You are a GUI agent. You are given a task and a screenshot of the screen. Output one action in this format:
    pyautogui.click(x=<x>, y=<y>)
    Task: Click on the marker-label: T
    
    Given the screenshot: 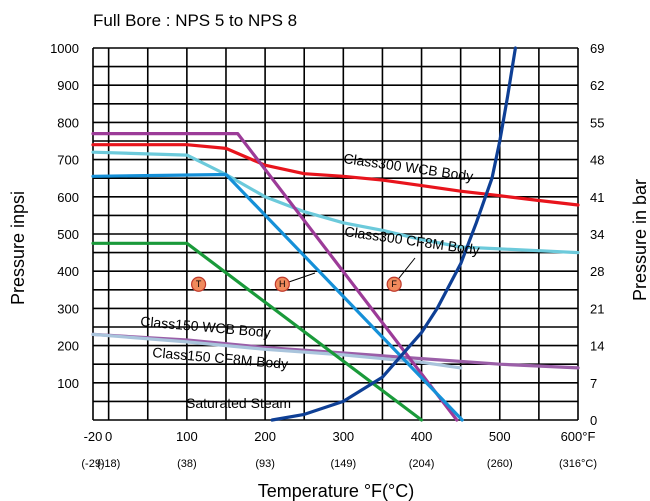 What is the action you would take?
    pyautogui.click(x=199, y=284)
    